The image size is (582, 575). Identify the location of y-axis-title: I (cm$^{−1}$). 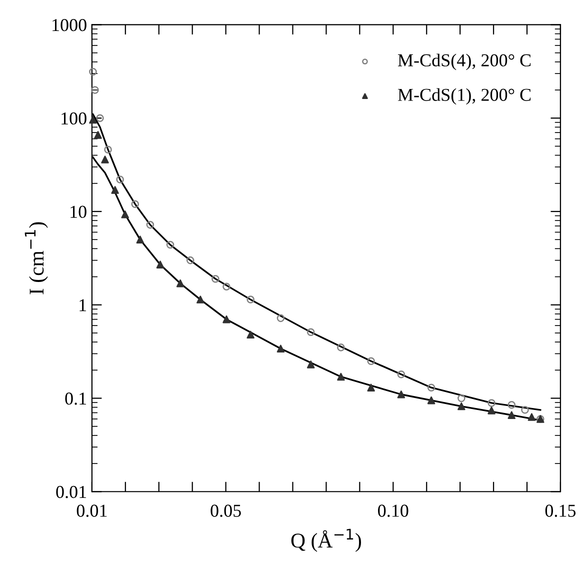
(36, 258).